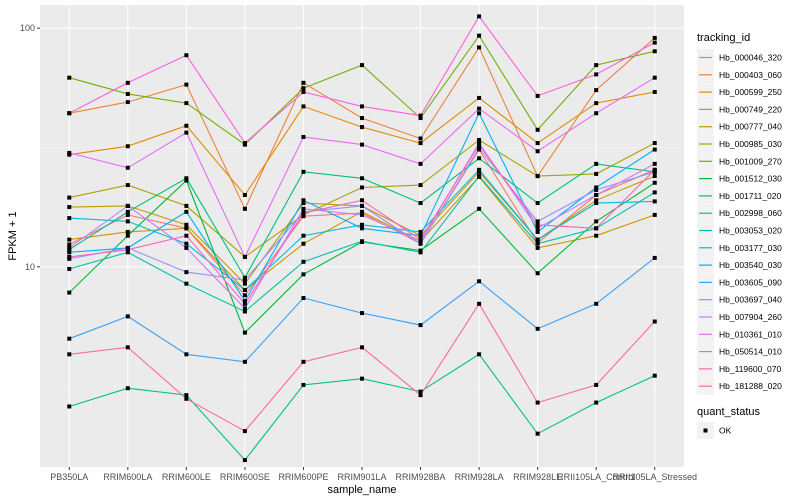 This screenshot has width=800, height=500. Describe the element at coordinates (750, 334) in the screenshot. I see `legend-label: Hb_010361_010` at that location.